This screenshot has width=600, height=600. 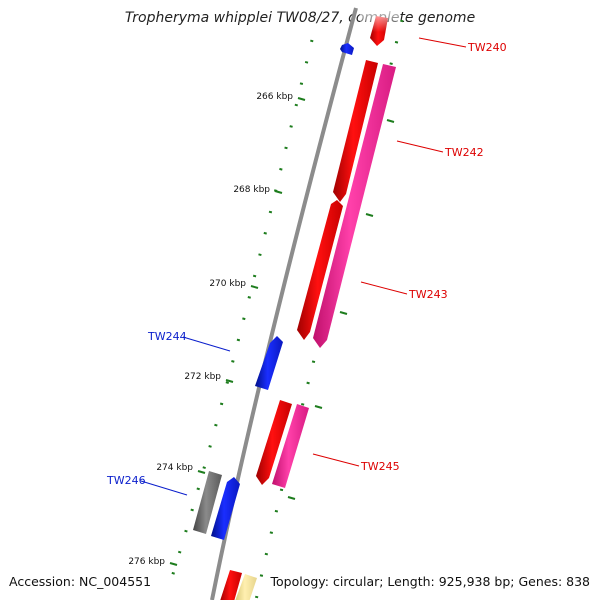 I want to click on gene-tw245-red, so click(x=274, y=442).